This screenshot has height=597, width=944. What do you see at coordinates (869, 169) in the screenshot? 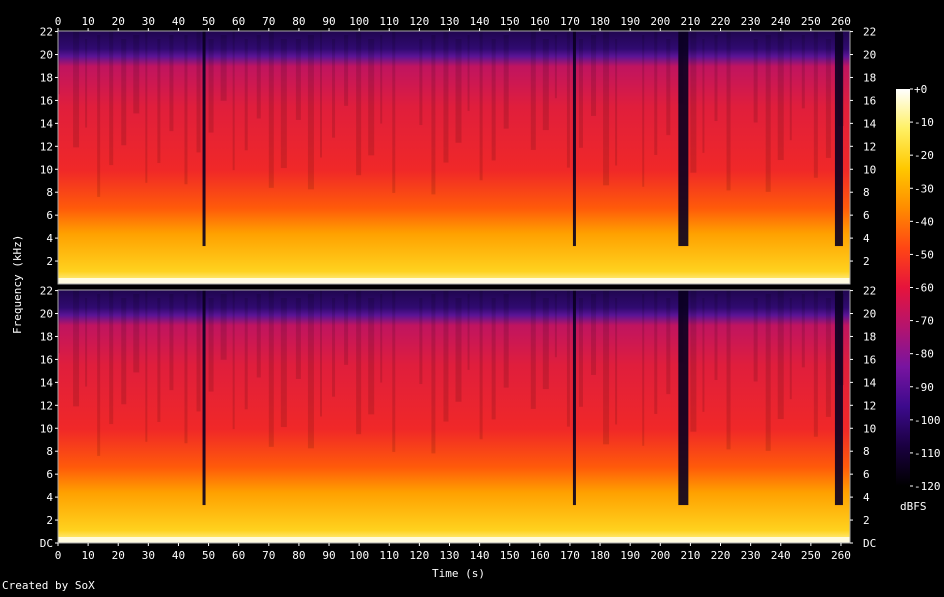
I see `y-tick-label-right: 10` at bounding box center [869, 169].